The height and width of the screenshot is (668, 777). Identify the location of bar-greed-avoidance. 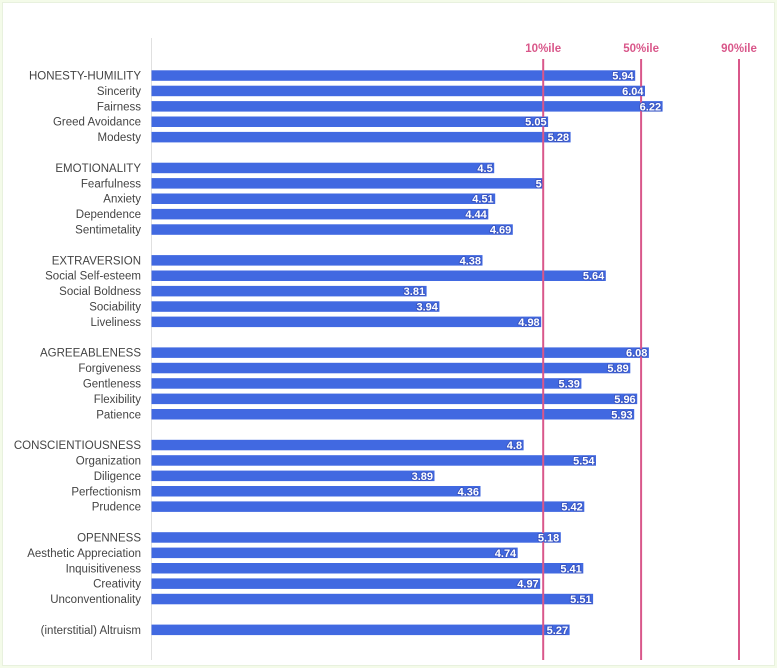
(350, 121).